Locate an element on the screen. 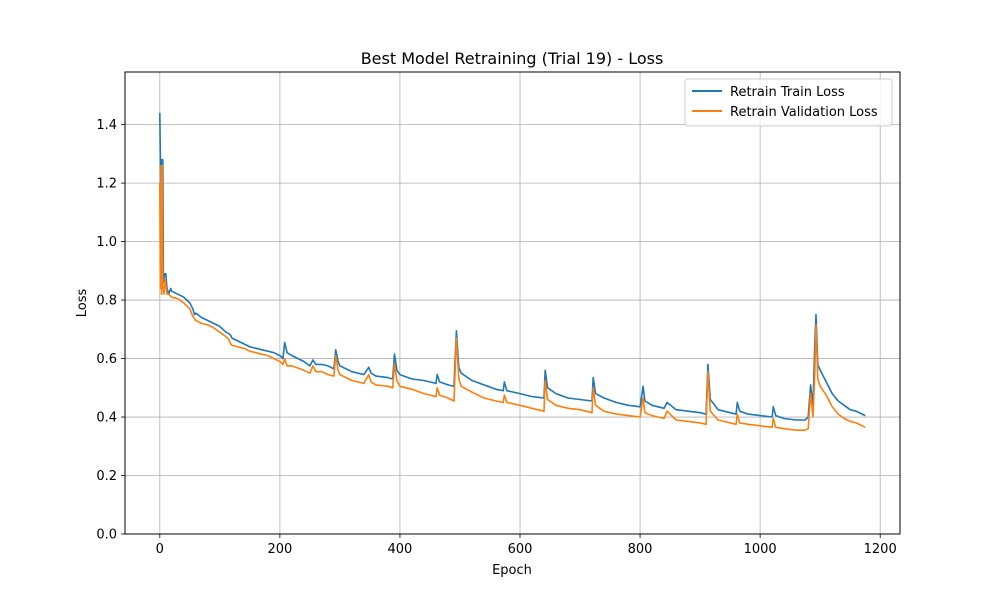 The width and height of the screenshot is (1000, 600). x-tick-label: 400 is located at coordinates (400, 549).